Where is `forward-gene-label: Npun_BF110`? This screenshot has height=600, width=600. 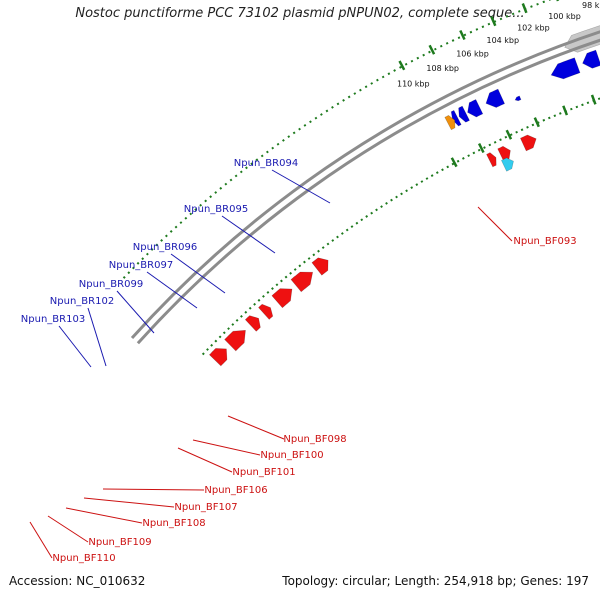
forward-gene-label: Npun_BF110 is located at coordinates (83, 558).